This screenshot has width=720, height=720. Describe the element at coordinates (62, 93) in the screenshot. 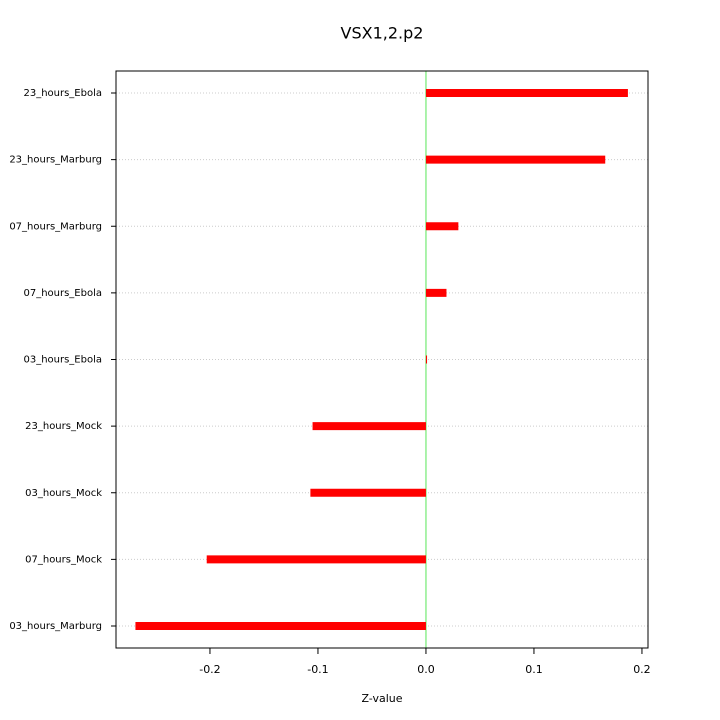

I see `y-tick-label: 23_hours_Ebola` at that location.